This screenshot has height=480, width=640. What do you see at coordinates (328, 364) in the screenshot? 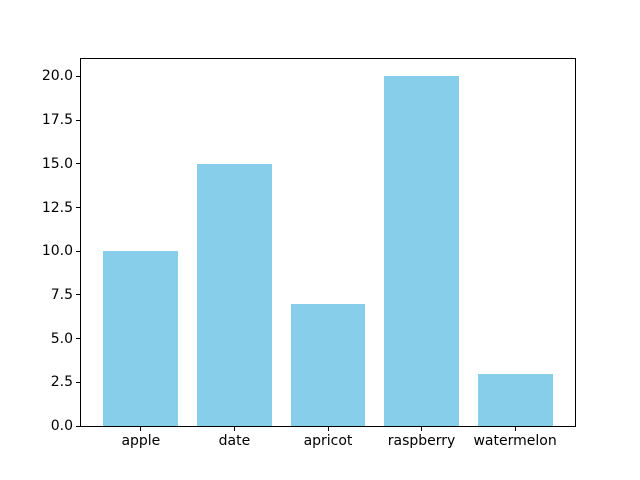
I see `bar-apricot` at bounding box center [328, 364].